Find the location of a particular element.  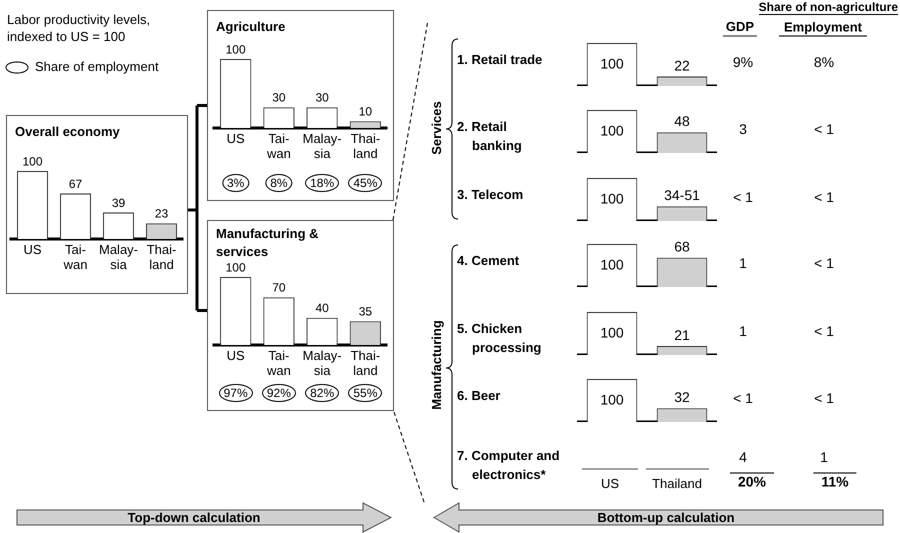

data-label: 68 is located at coordinates (682, 246).